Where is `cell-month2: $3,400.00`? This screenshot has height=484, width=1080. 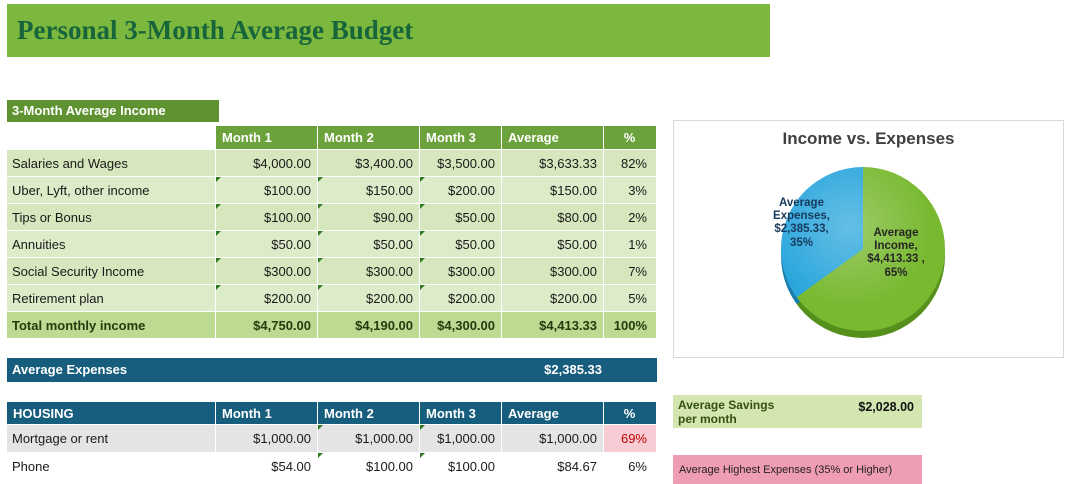 cell-month2: $3,400.00 is located at coordinates (369, 163).